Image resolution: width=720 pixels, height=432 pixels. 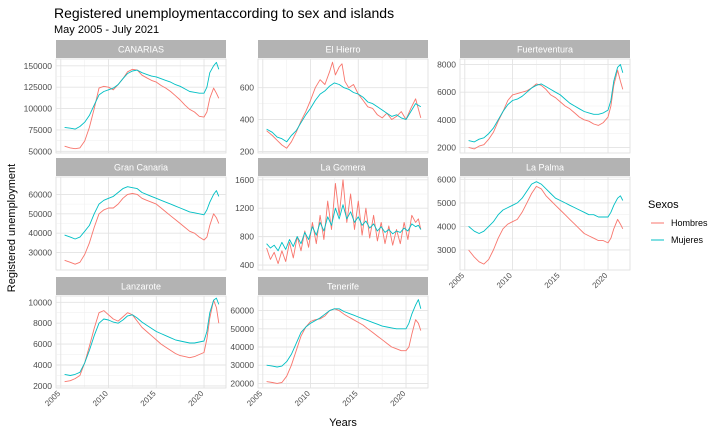 I want to click on y-tick-label: 10000, so click(x=40, y=302).